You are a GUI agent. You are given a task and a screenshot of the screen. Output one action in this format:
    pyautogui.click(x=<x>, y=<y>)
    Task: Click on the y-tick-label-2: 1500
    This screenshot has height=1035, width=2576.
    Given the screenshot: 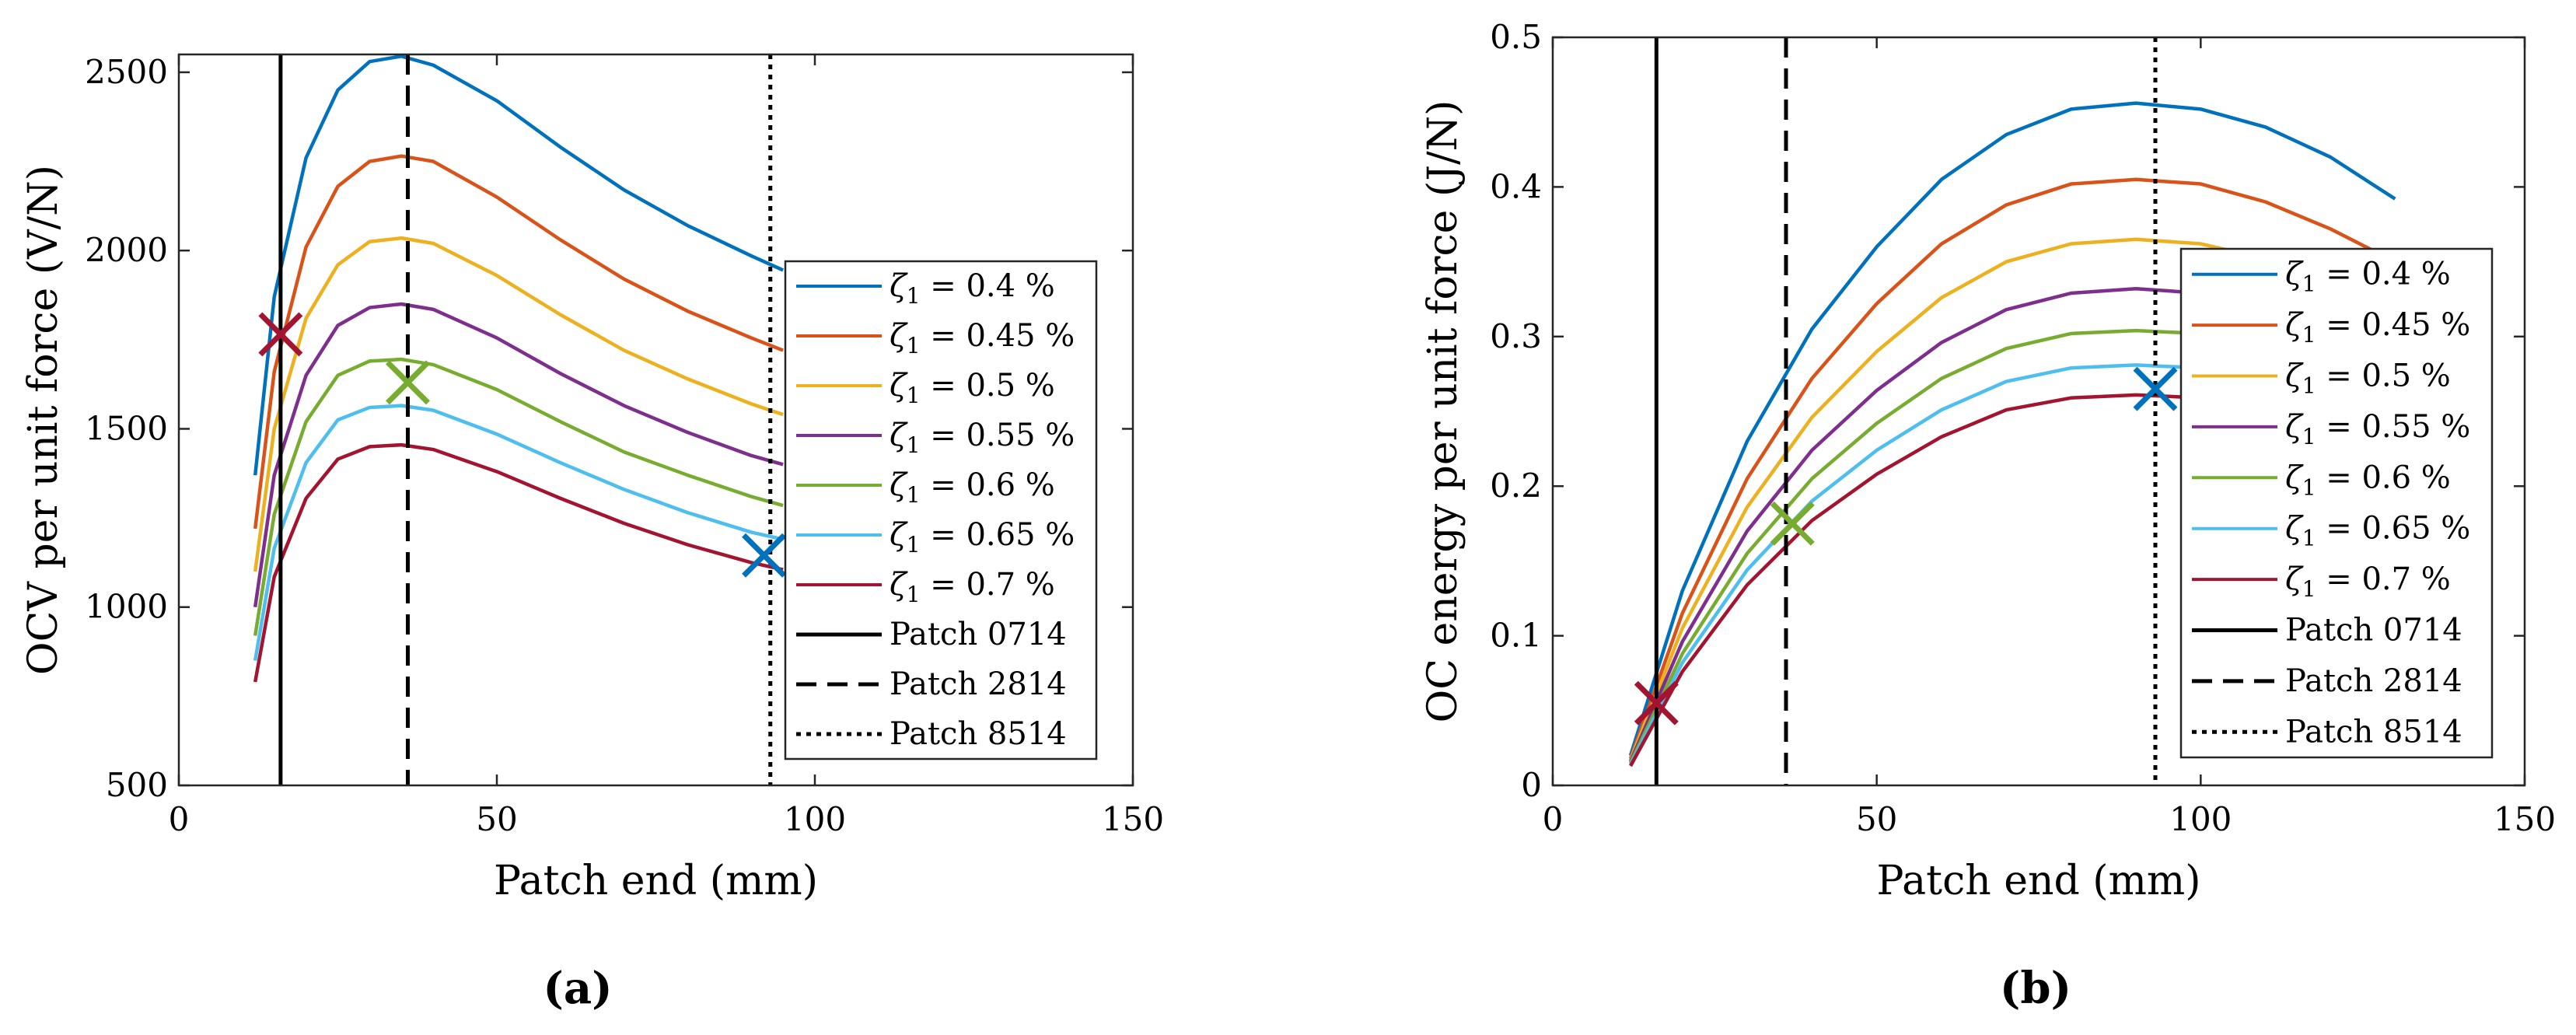 What is the action you would take?
    pyautogui.click(x=126, y=428)
    